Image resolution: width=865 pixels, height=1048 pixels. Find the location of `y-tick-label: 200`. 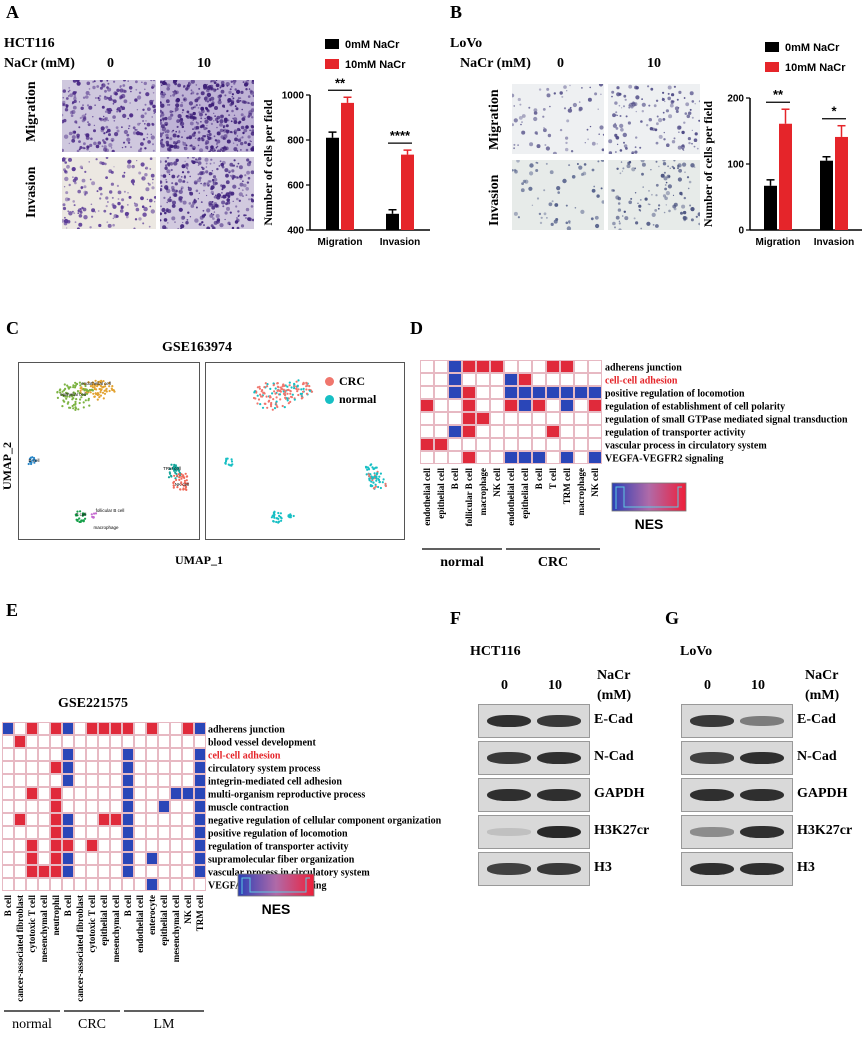

y-tick-label: 200 is located at coordinates (735, 99).